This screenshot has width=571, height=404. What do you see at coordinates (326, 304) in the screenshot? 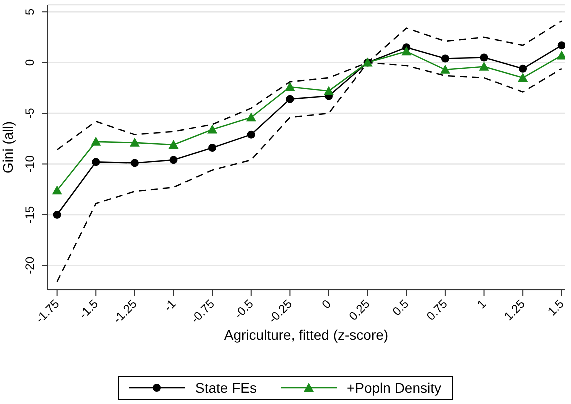
I see `x-tick-label: 0` at bounding box center [326, 304].